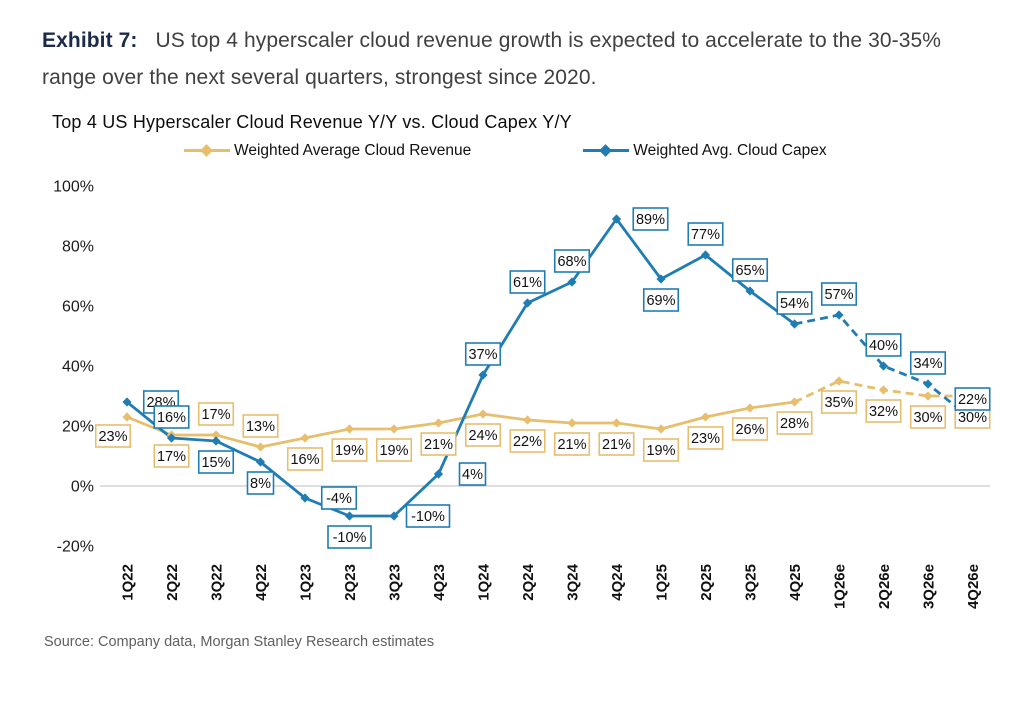 The image size is (1024, 705). I want to click on data-label: 30%, so click(927, 418).